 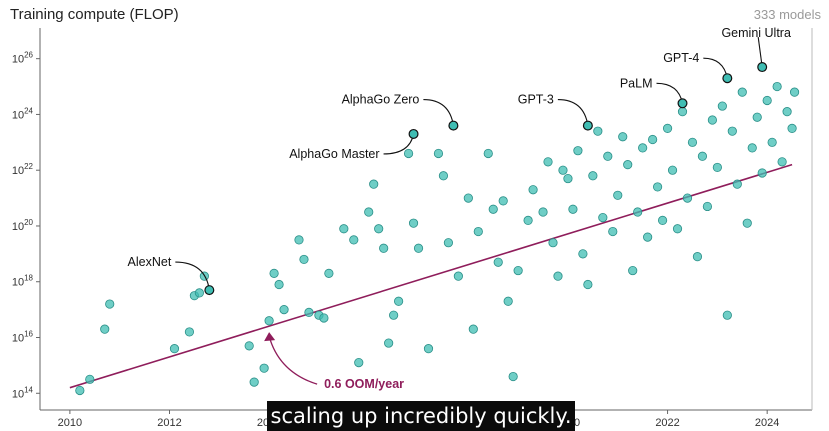 I want to click on model-count: 333 models, so click(x=788, y=14).